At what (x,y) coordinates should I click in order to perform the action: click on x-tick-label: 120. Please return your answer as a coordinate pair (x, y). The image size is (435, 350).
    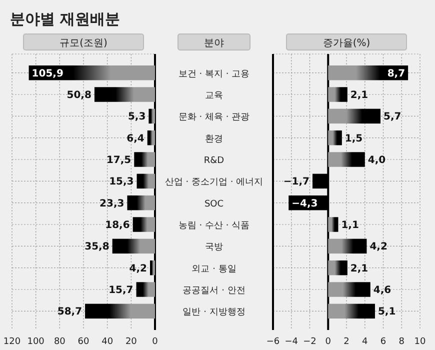
    Looking at the image, I should click on (12, 342).